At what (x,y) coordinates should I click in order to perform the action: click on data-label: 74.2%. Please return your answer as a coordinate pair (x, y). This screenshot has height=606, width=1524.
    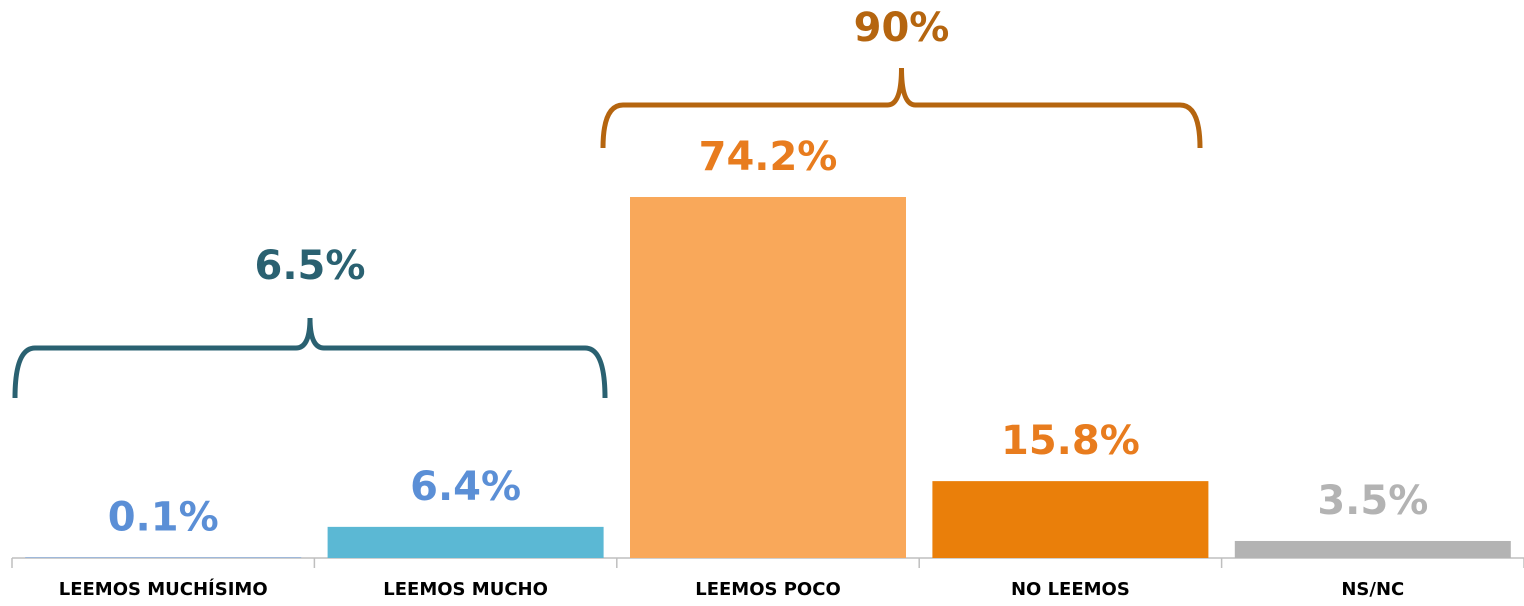
    Looking at the image, I should click on (768, 157).